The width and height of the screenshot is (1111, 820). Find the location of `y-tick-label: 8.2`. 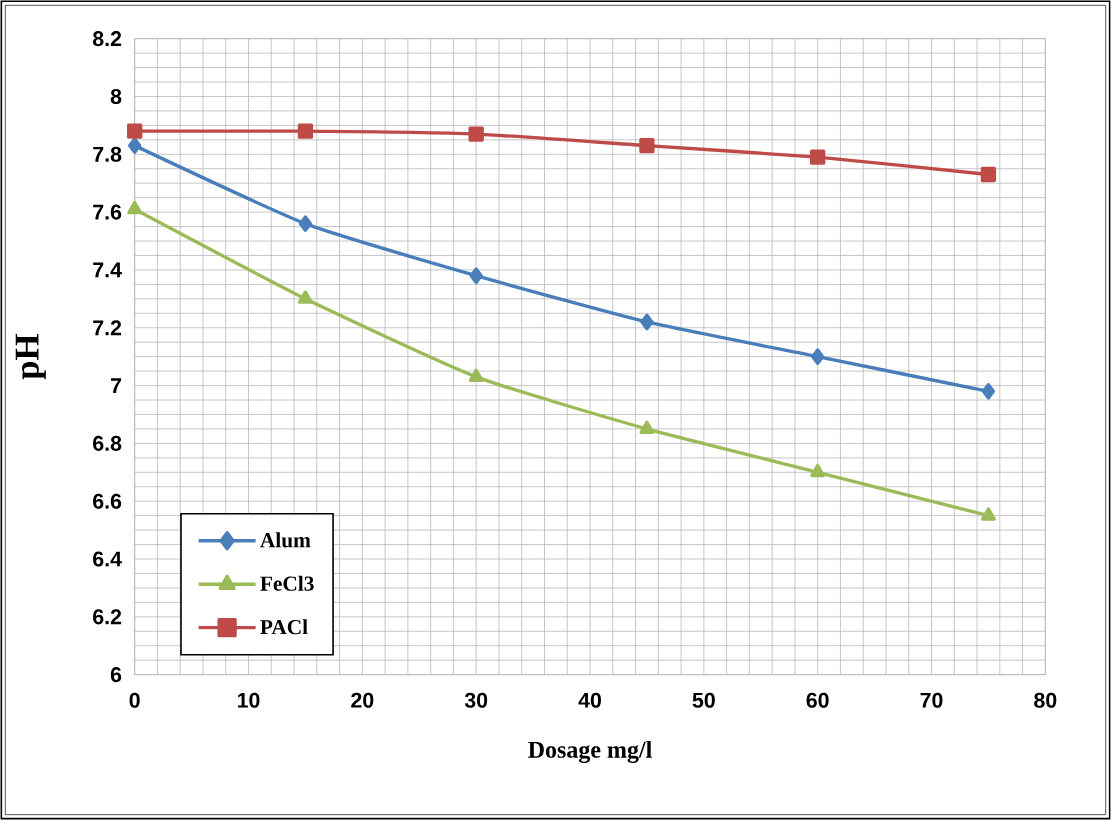

y-tick-label: 8.2 is located at coordinates (107, 39).